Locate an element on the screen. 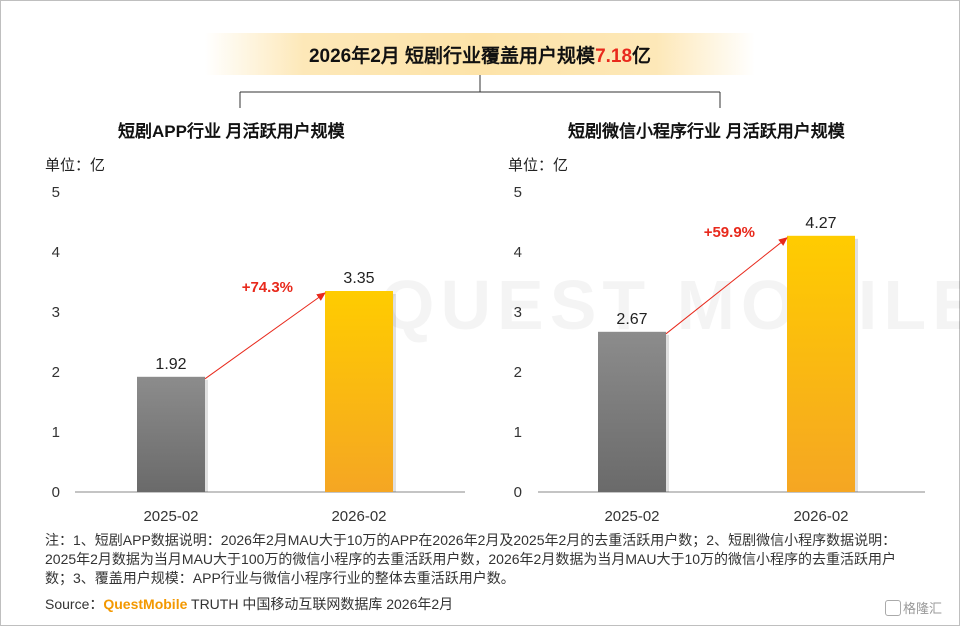  publisher-logo: 格隆汇 is located at coordinates (913, 607).